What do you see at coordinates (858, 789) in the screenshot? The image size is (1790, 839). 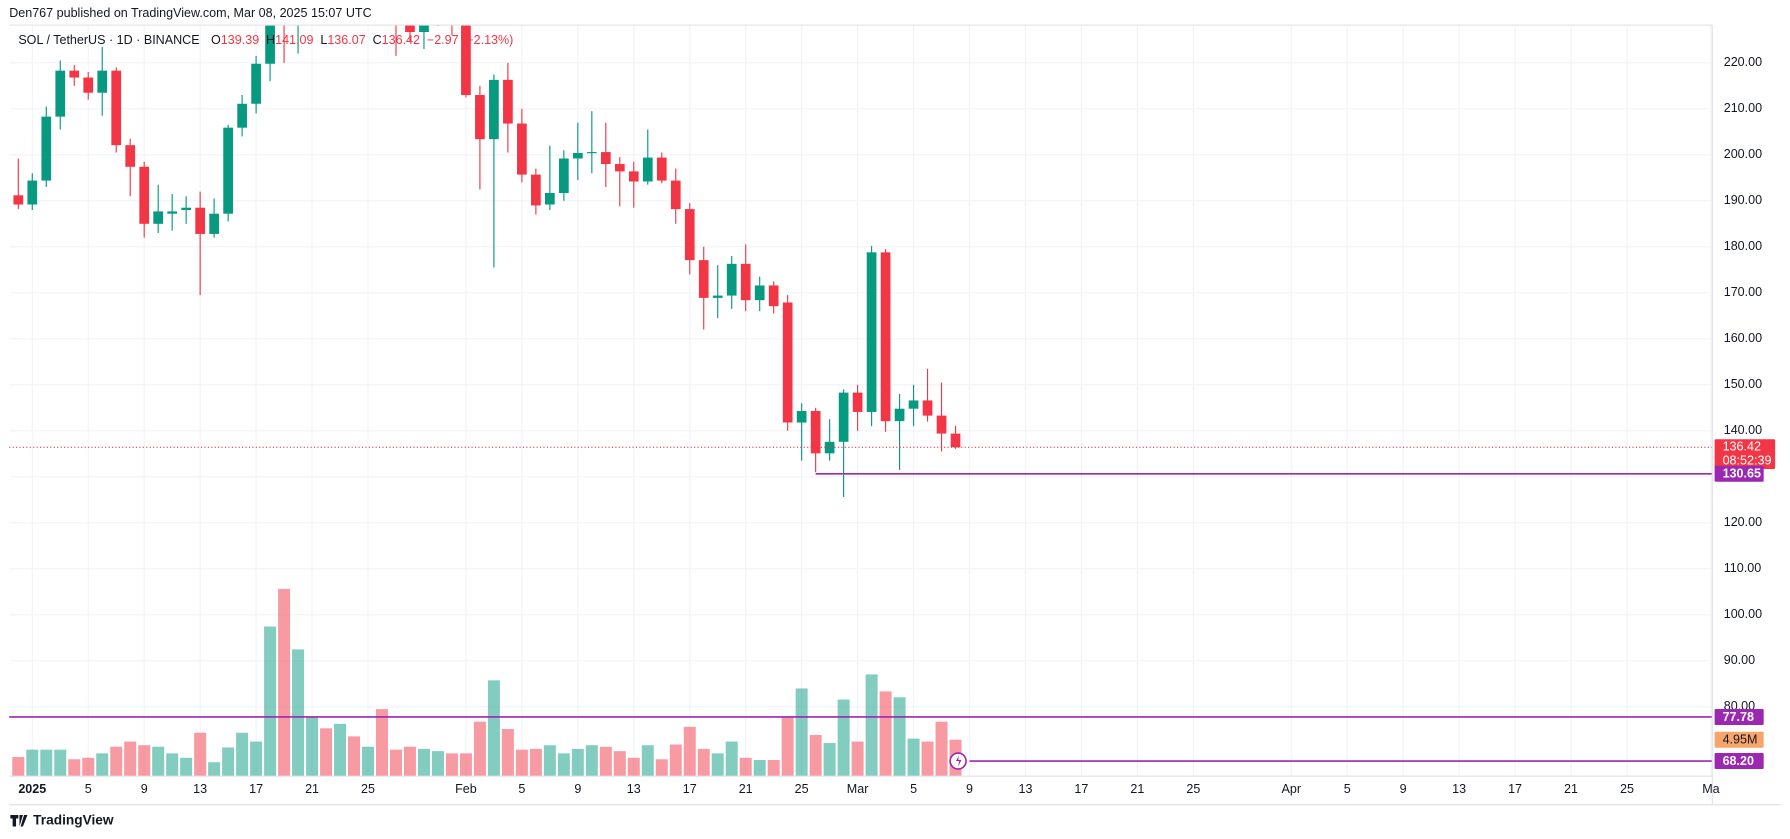 I see `x-tick-label: Mar` at bounding box center [858, 789].